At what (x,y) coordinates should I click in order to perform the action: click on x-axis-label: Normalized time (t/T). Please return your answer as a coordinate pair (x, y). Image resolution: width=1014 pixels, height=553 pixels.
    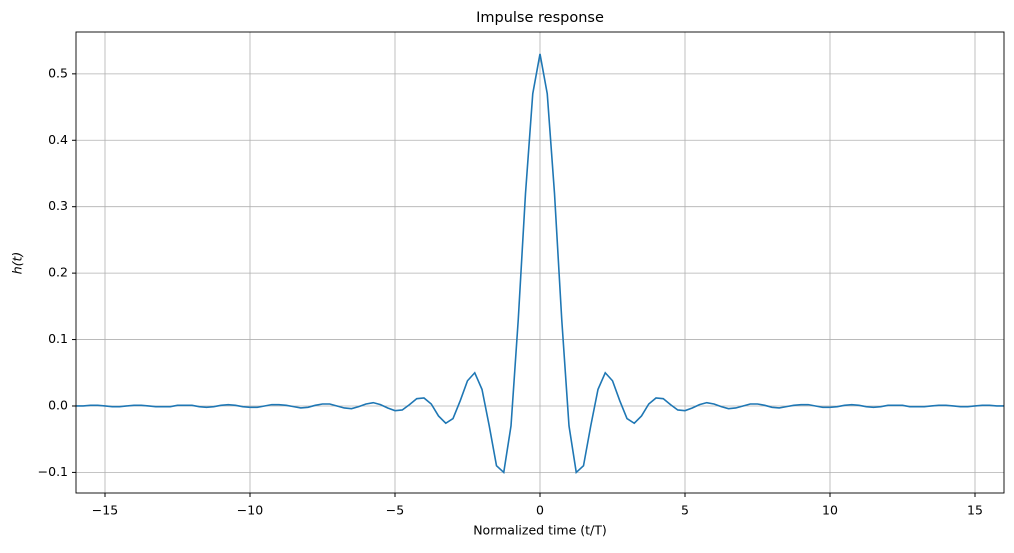
    Looking at the image, I should click on (540, 530).